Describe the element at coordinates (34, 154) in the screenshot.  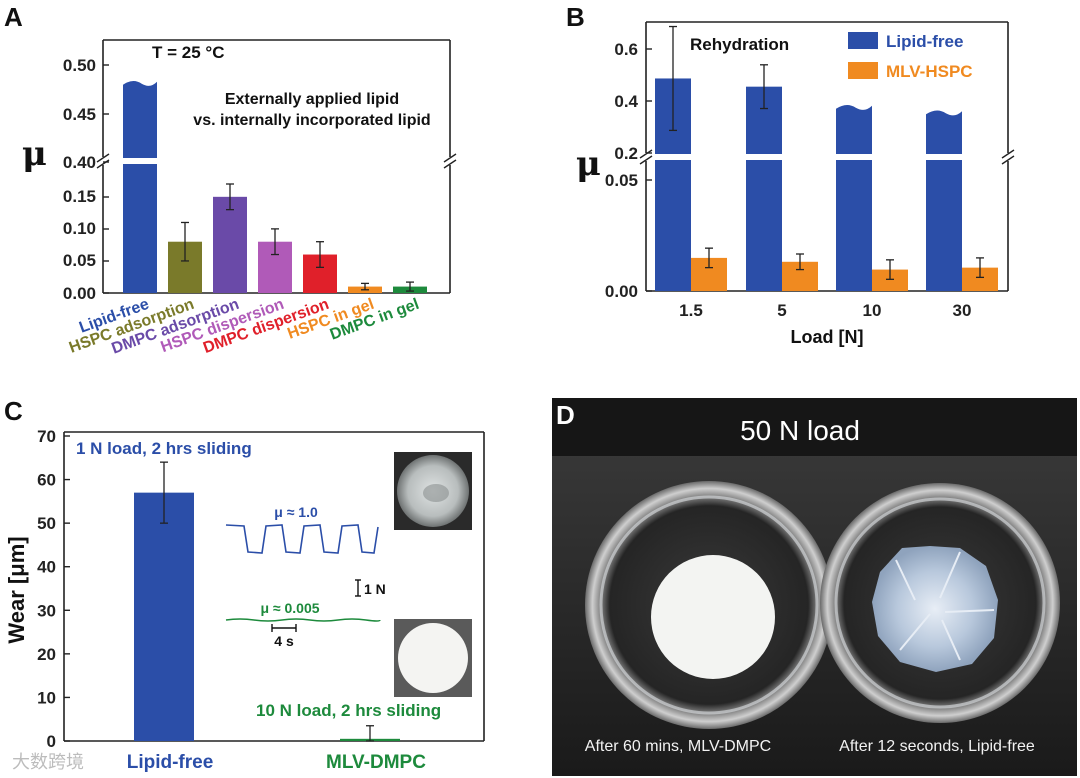
I see `panel-a-ylabel: μ` at that location.